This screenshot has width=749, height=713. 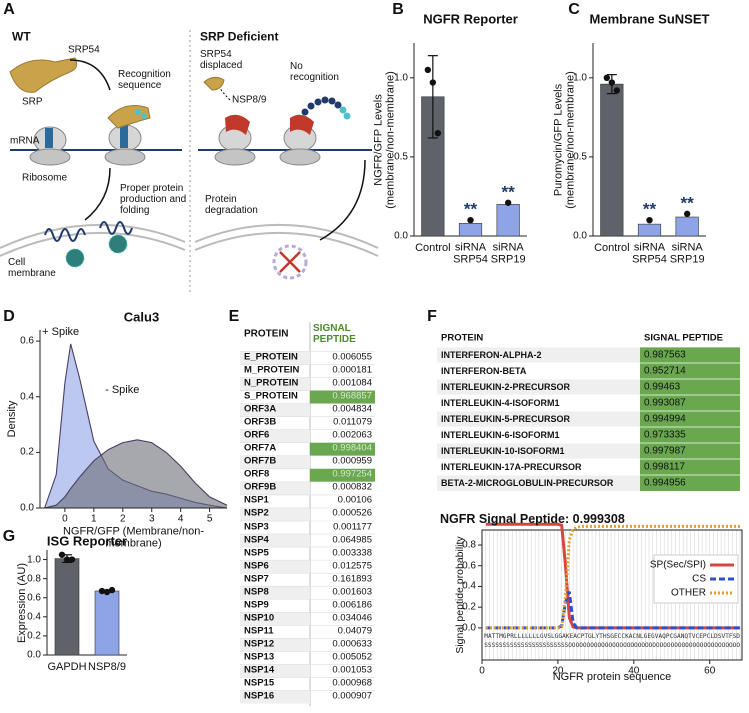 What do you see at coordinates (94, 519) in the screenshot?
I see `x-tick-label: 1` at bounding box center [94, 519].